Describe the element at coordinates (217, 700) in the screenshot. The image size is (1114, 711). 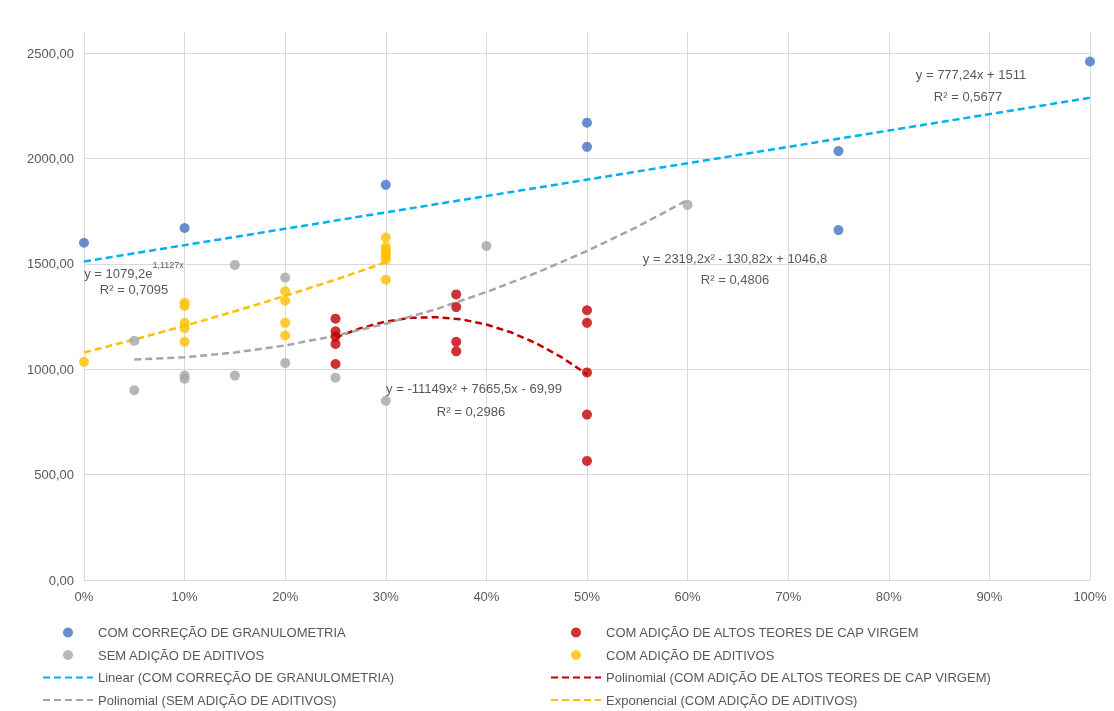
I see `legend-label: Polinomial (SEM ADIÇÃO DE ADITIVOS)` at that location.